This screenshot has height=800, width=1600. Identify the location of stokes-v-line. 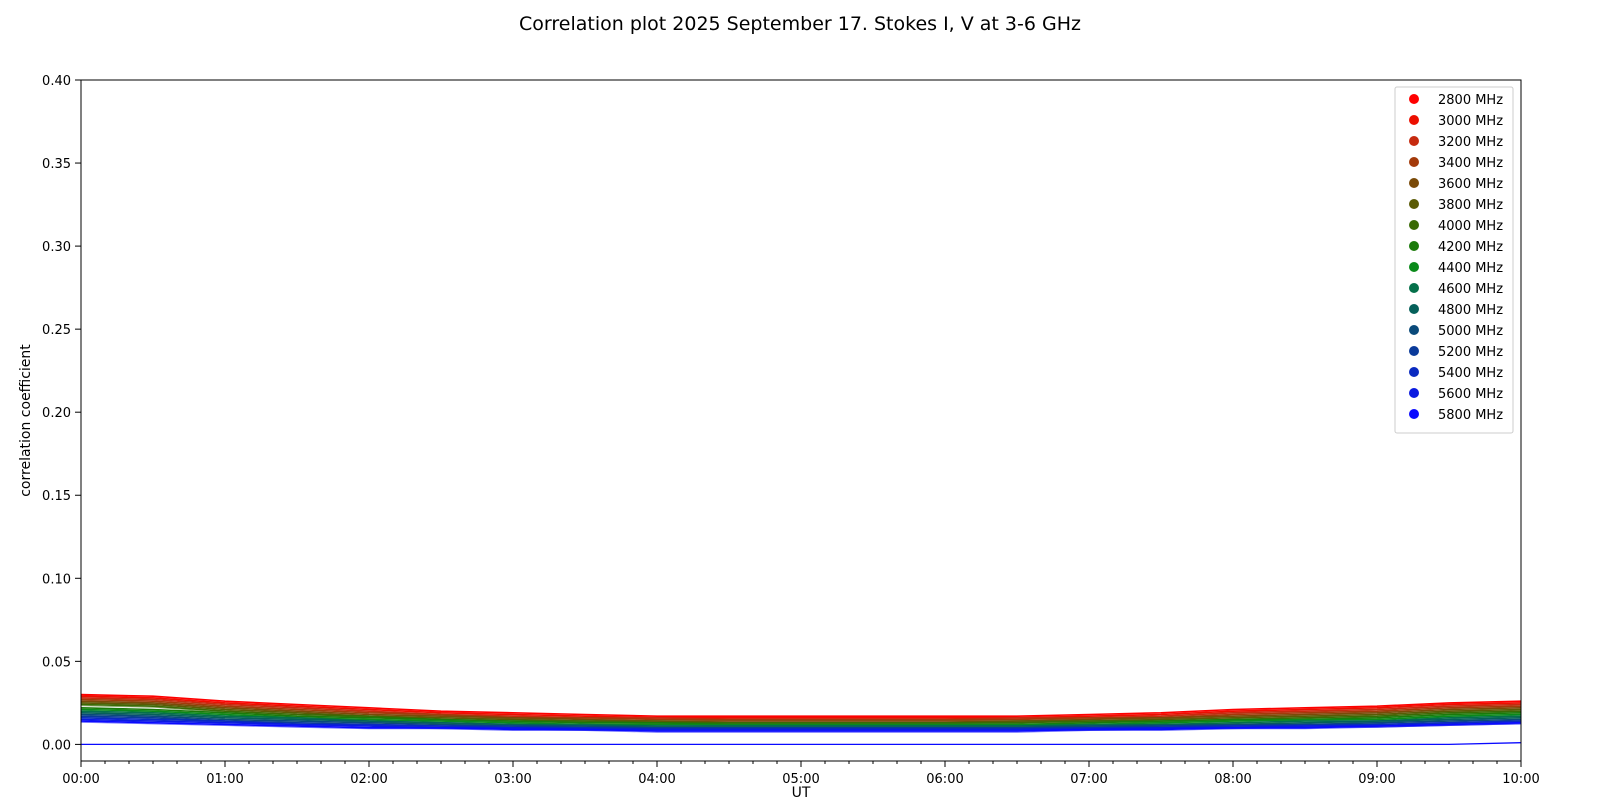
(801, 744).